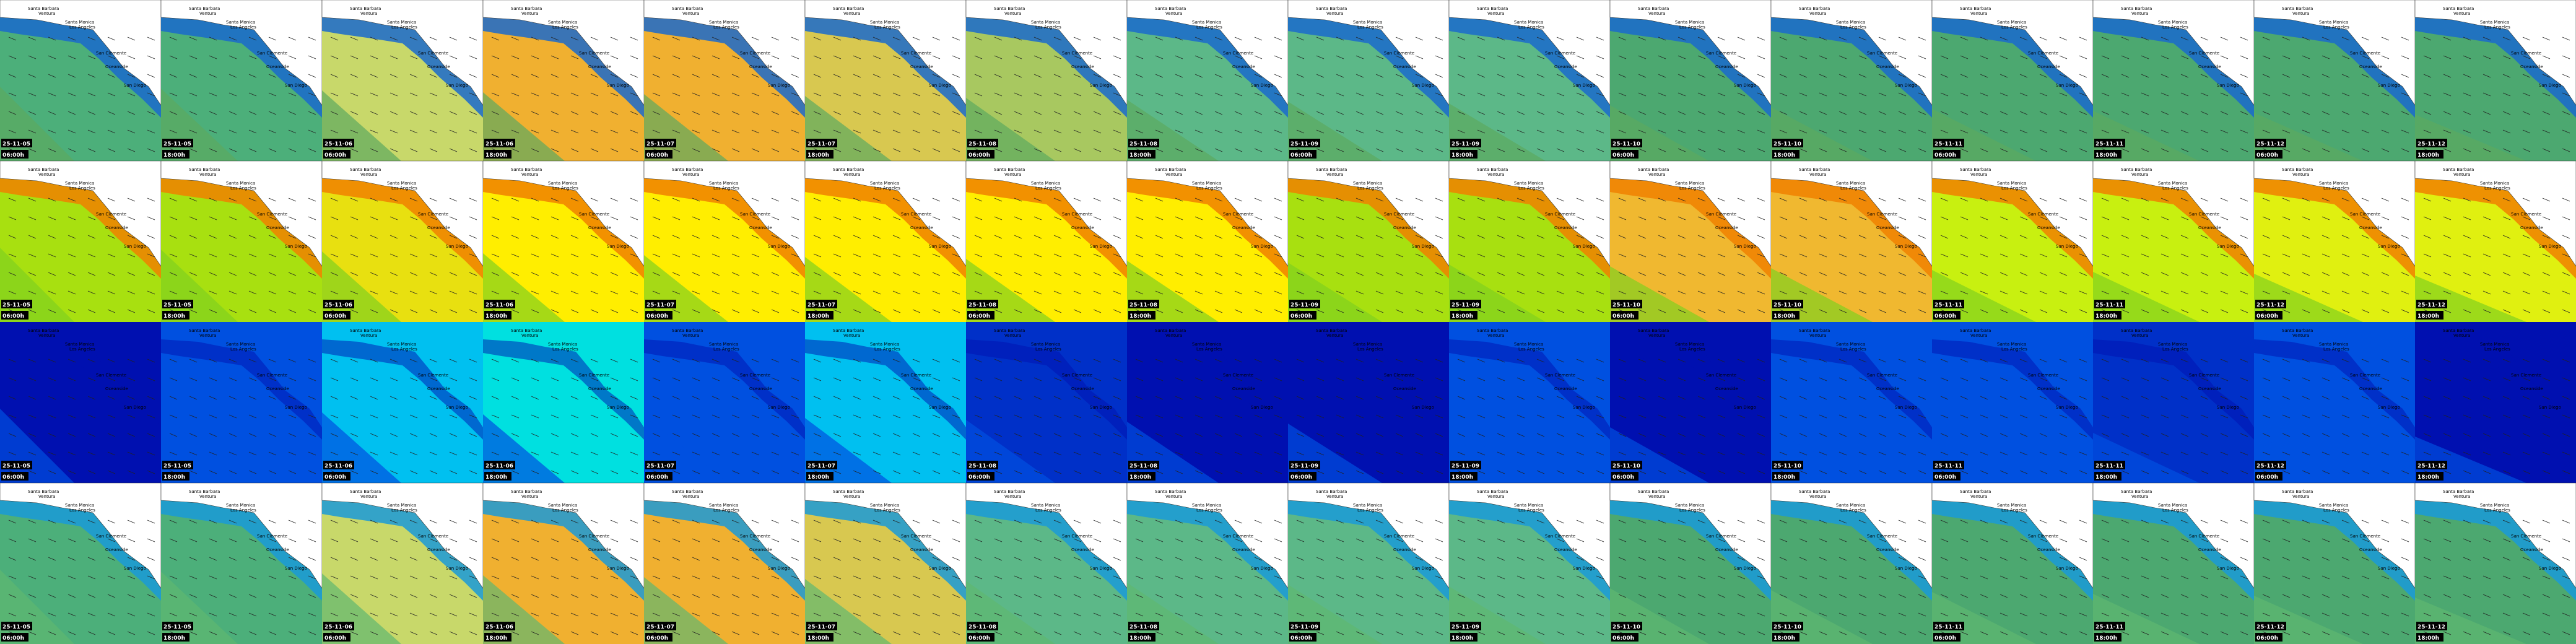  What do you see at coordinates (2146, 458) in the screenshot?
I see `field-zone` at bounding box center [2146, 458].